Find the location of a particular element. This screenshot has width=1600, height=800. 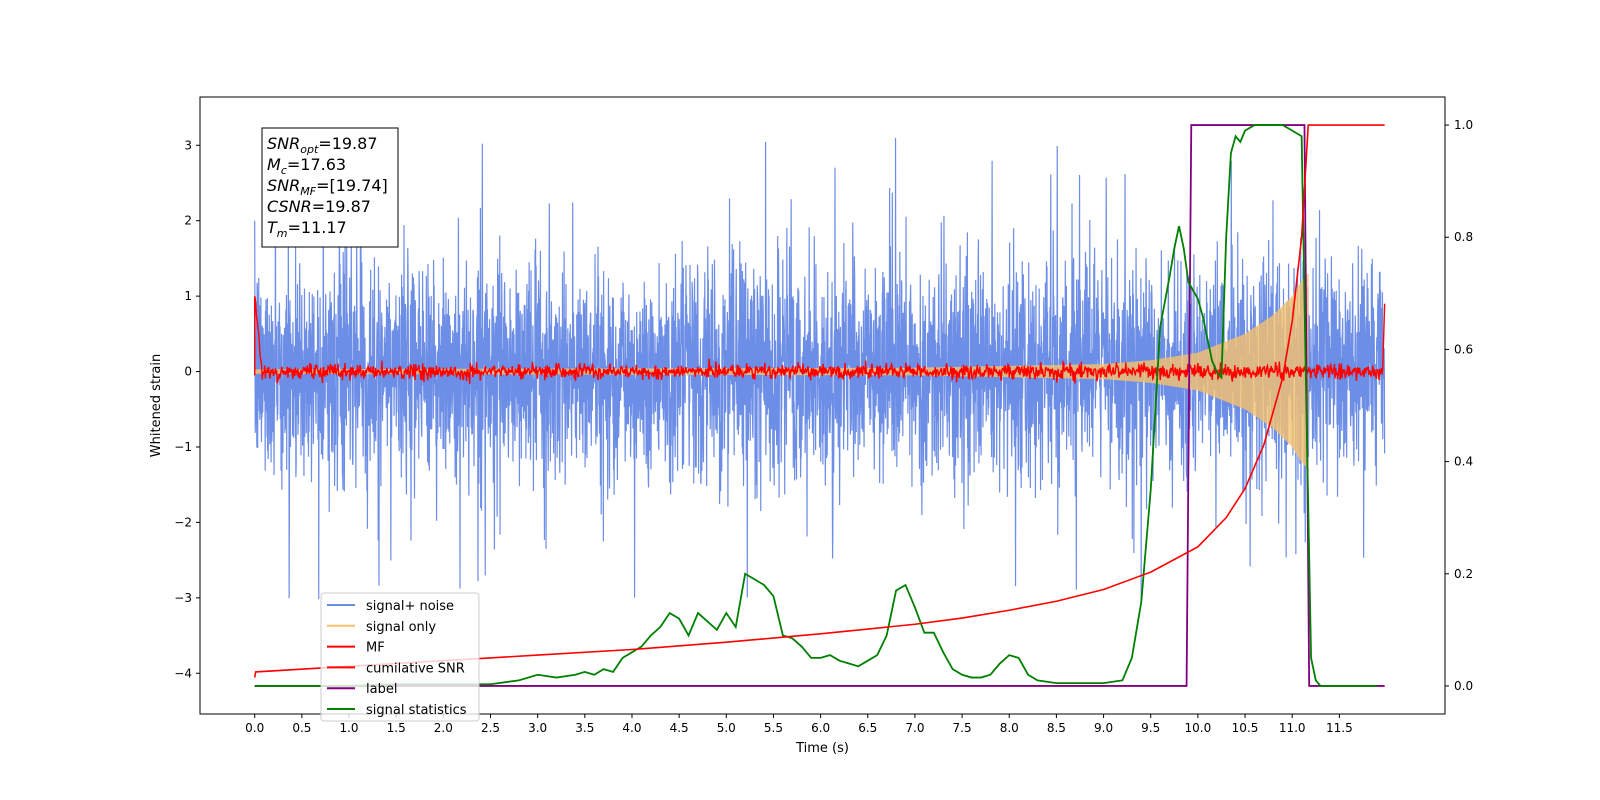

x-tick-label: 6.0 is located at coordinates (820, 728).